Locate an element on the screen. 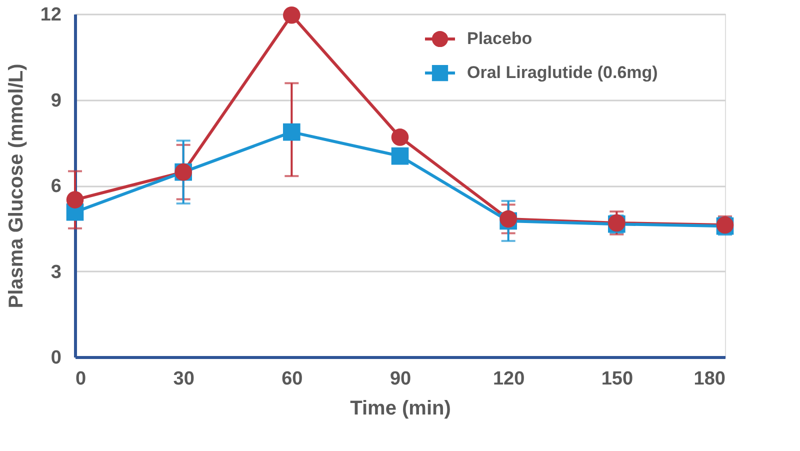 The width and height of the screenshot is (800, 451). y-tick-label: 3 is located at coordinates (56, 272).